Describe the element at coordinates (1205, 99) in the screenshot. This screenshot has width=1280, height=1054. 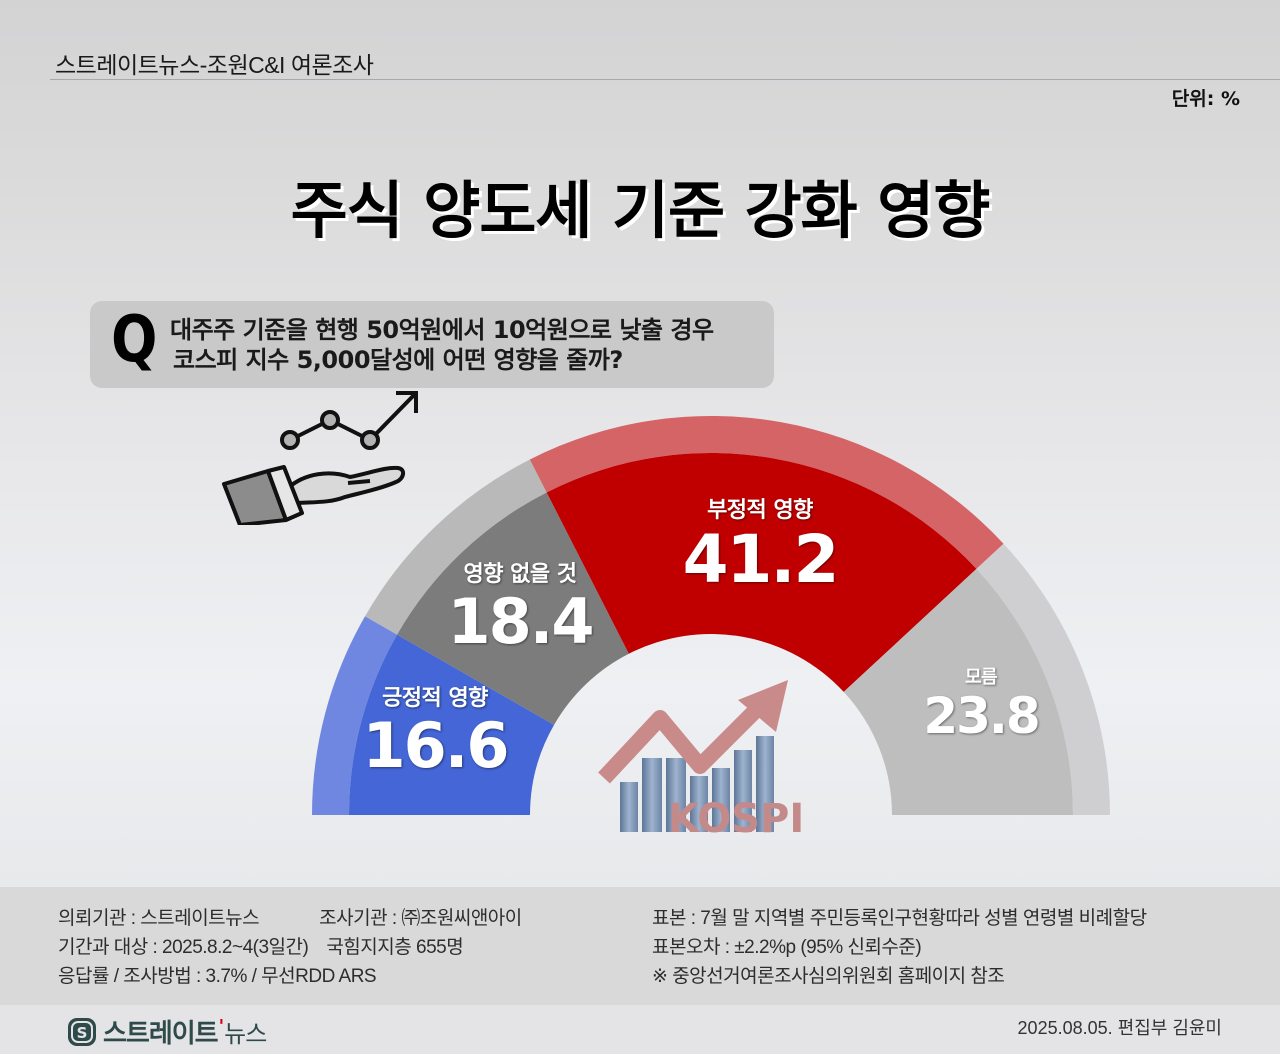
I see `unit-label: 단위: %` at that location.